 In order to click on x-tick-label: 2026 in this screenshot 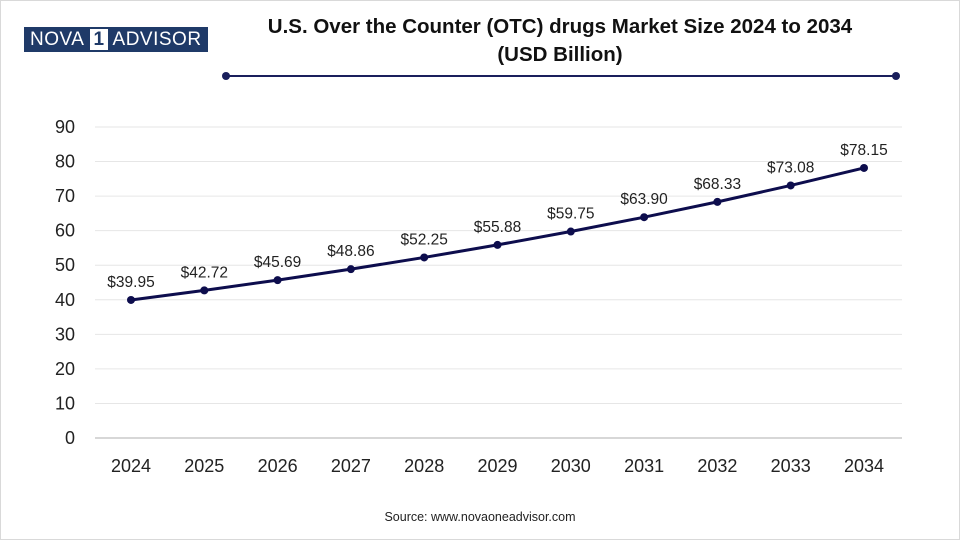, I will do `click(278, 466)`.